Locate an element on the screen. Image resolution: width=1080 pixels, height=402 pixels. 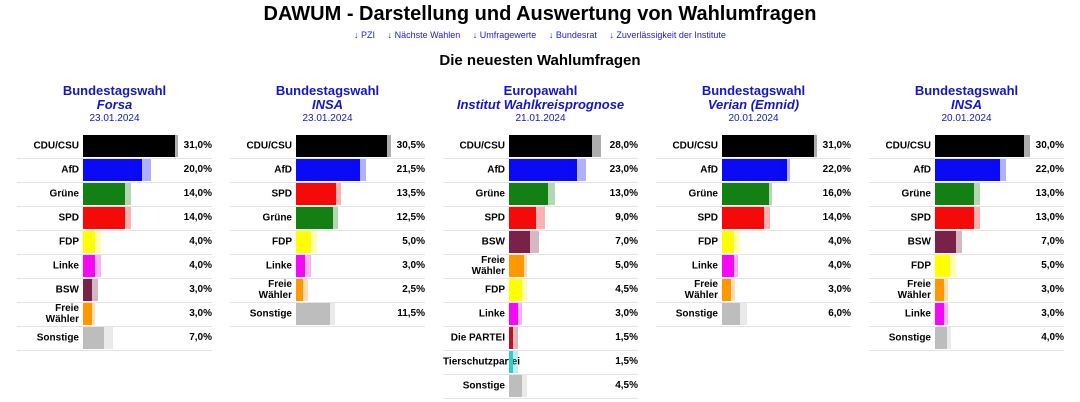
poll-institute: Institut Wahlkreisprognose is located at coordinates (540, 104).